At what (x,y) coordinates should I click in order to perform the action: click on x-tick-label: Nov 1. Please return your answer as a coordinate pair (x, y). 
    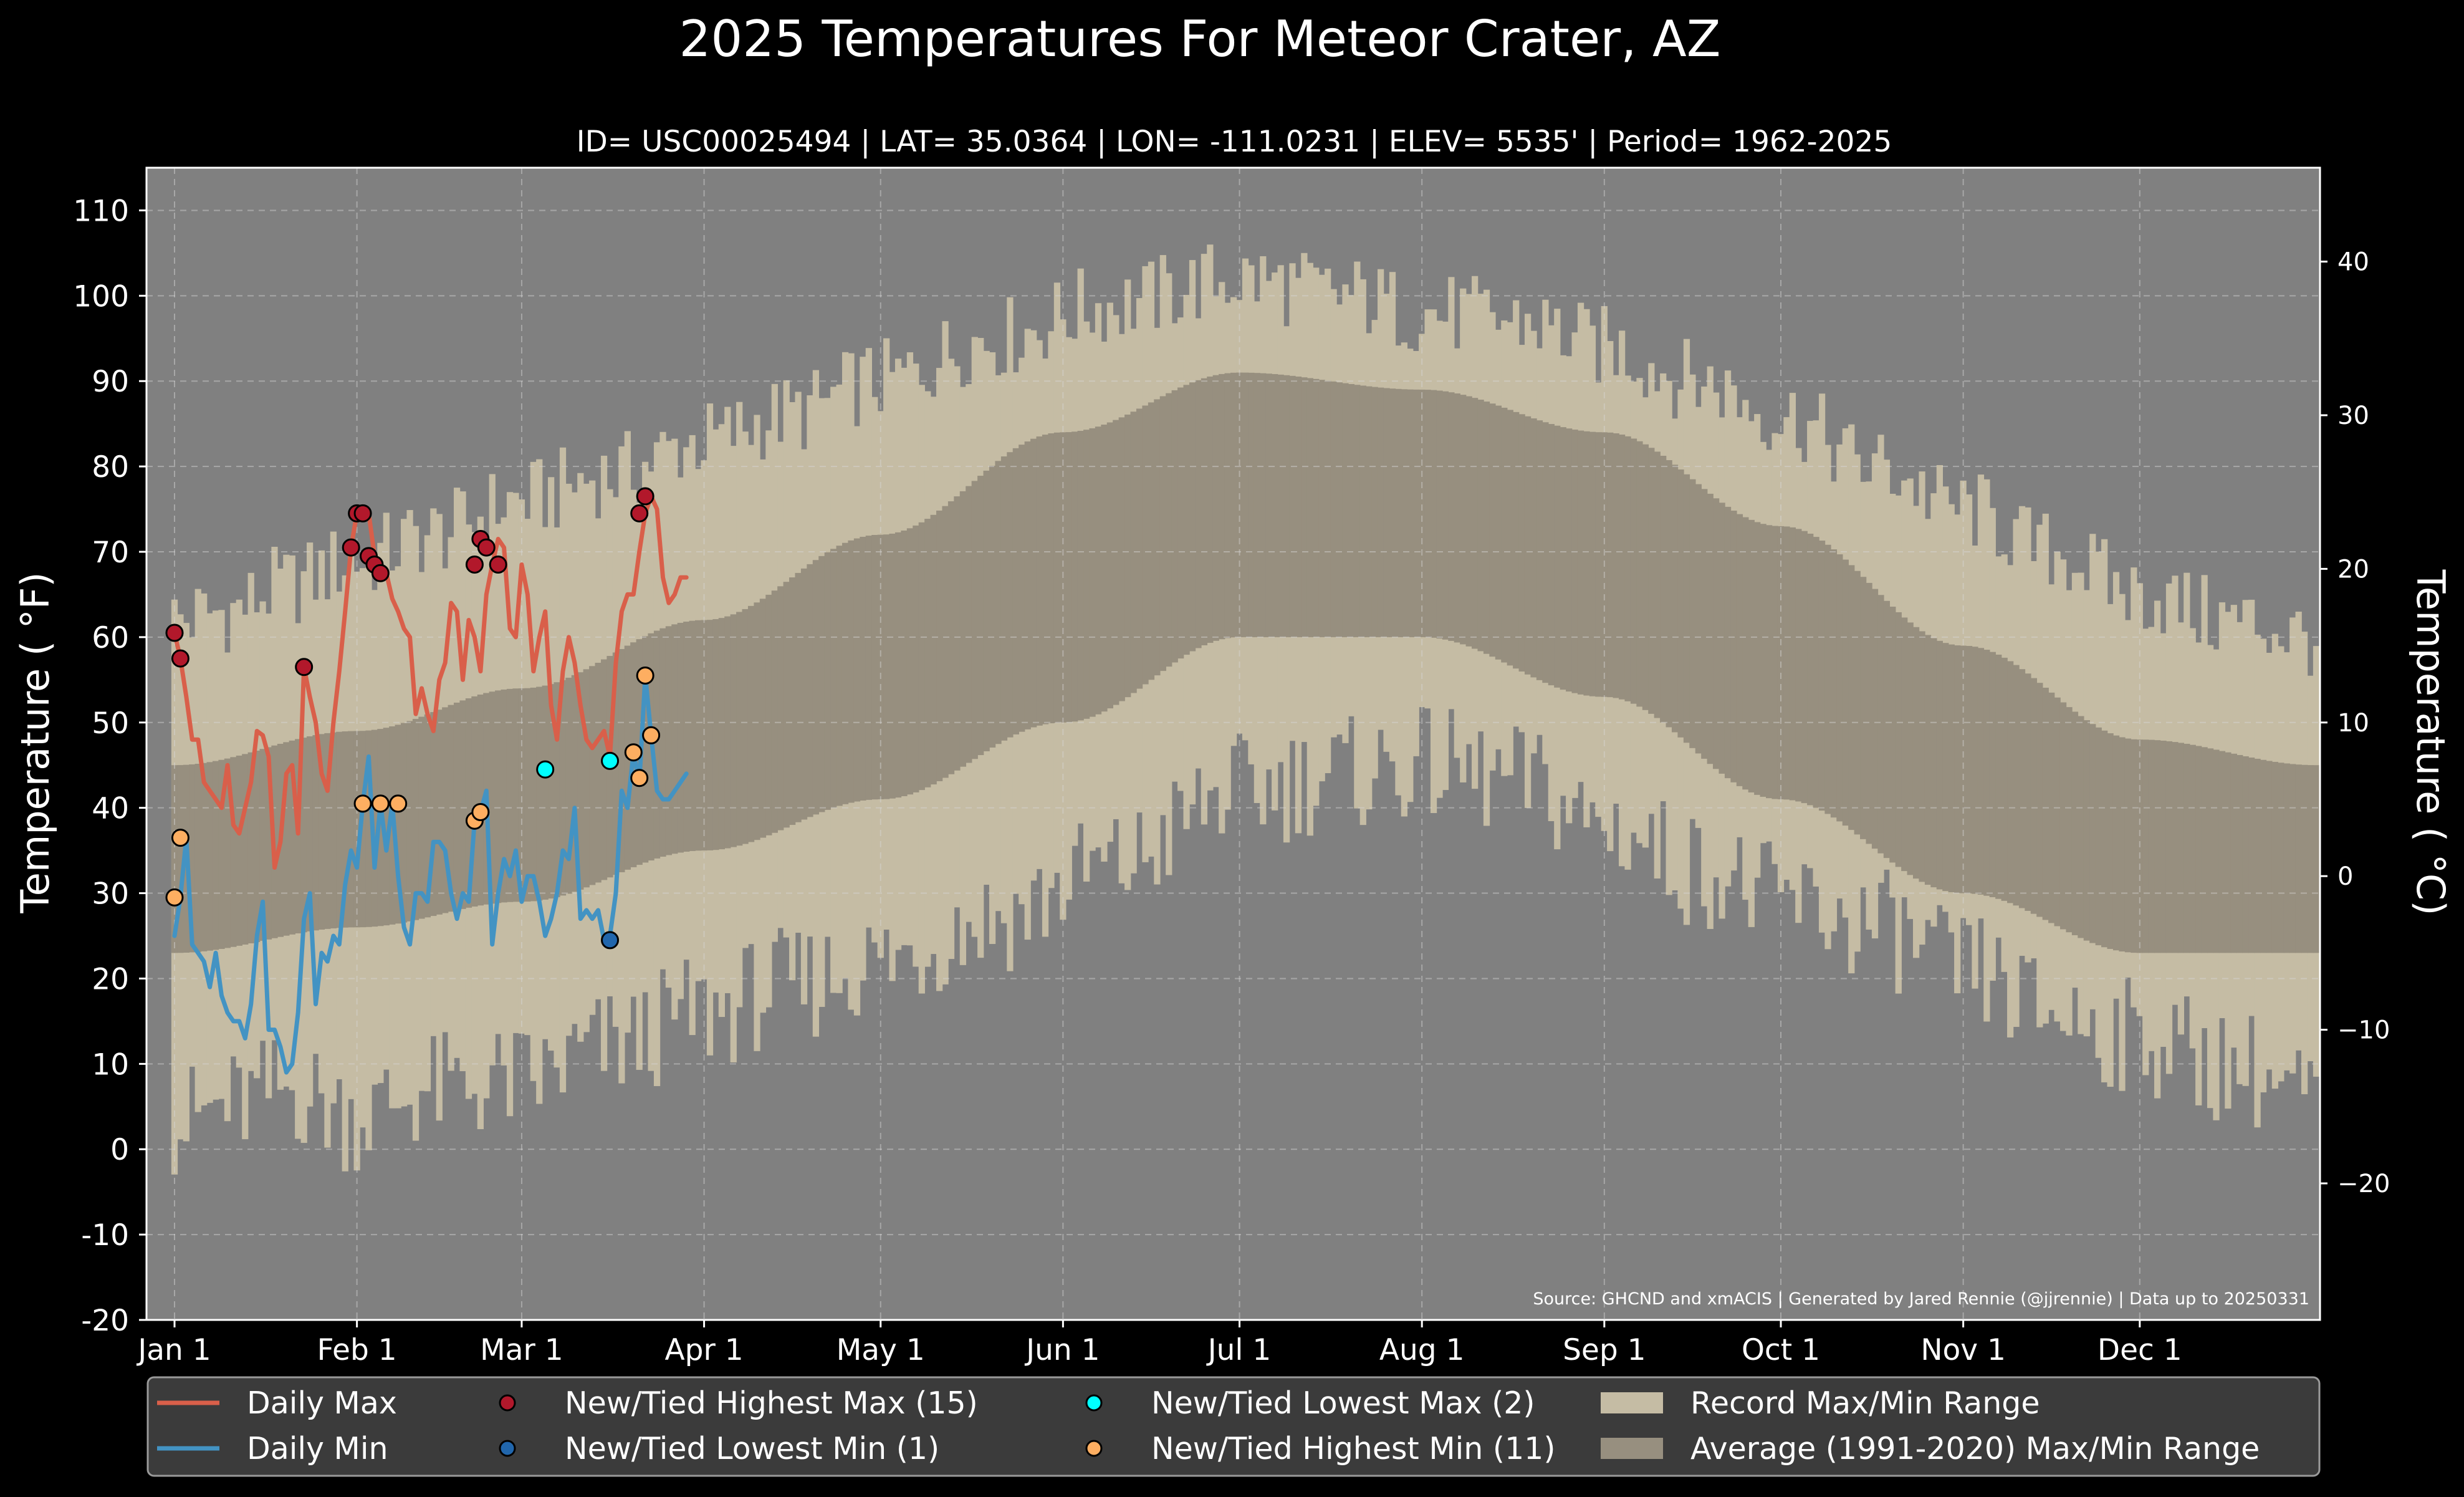
    Looking at the image, I should click on (1963, 1350).